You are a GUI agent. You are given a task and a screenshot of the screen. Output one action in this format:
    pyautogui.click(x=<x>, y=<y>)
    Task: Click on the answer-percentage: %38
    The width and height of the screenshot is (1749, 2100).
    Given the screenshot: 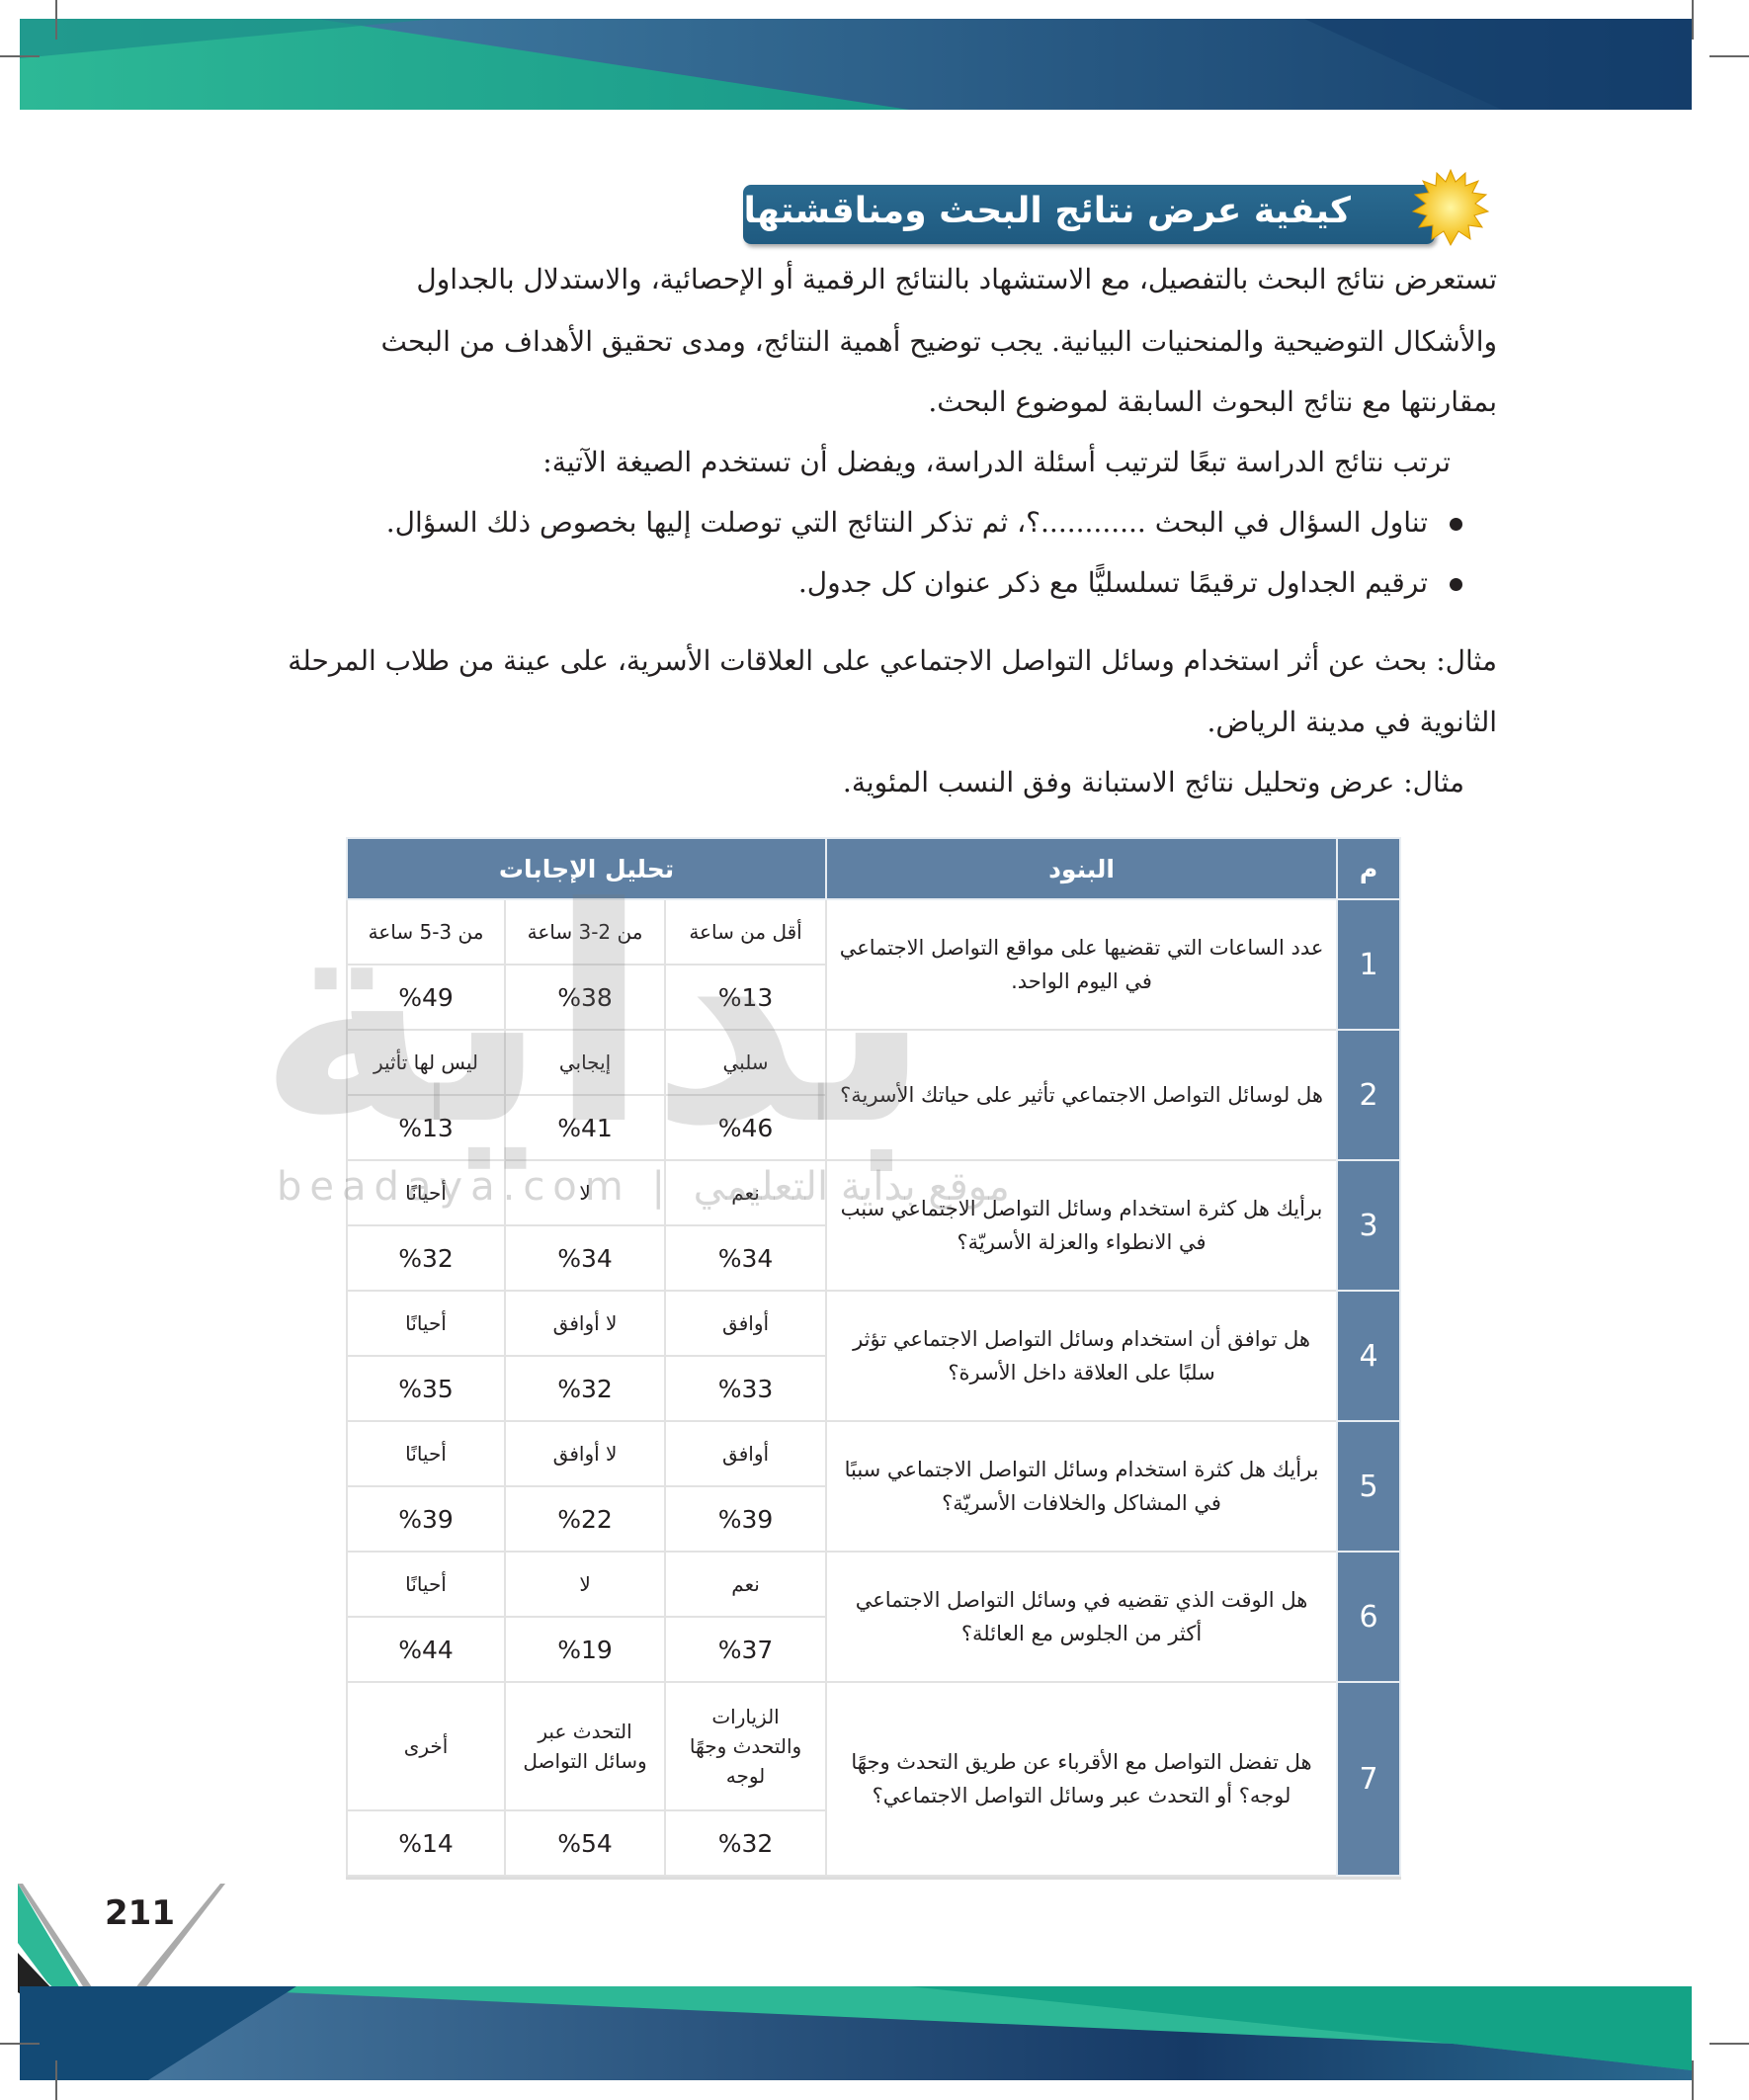 What is the action you would take?
    pyautogui.click(x=585, y=997)
    